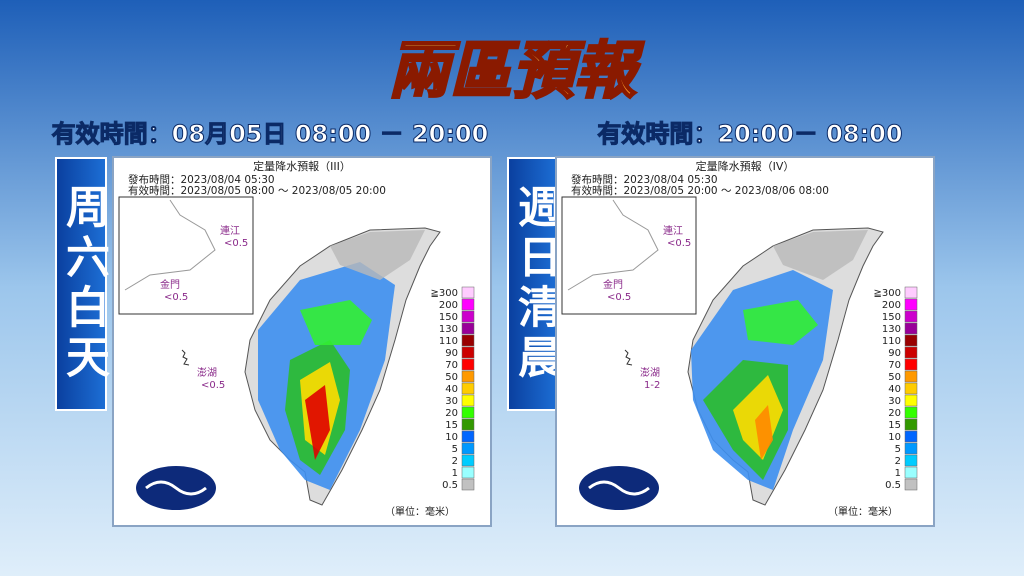  Describe the element at coordinates (84, 284) in the screenshot. I see `side-label: 周六白天` at that location.